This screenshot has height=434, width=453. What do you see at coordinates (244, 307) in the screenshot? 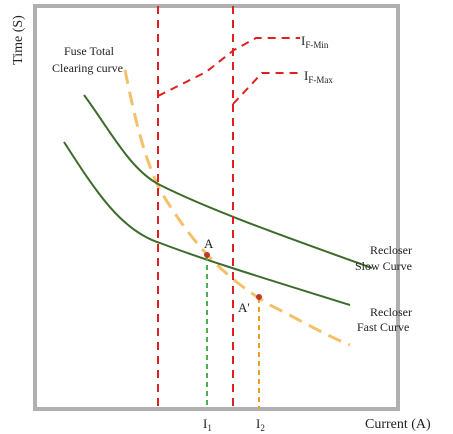
I see `point-a-prime-label: A'` at bounding box center [244, 307].